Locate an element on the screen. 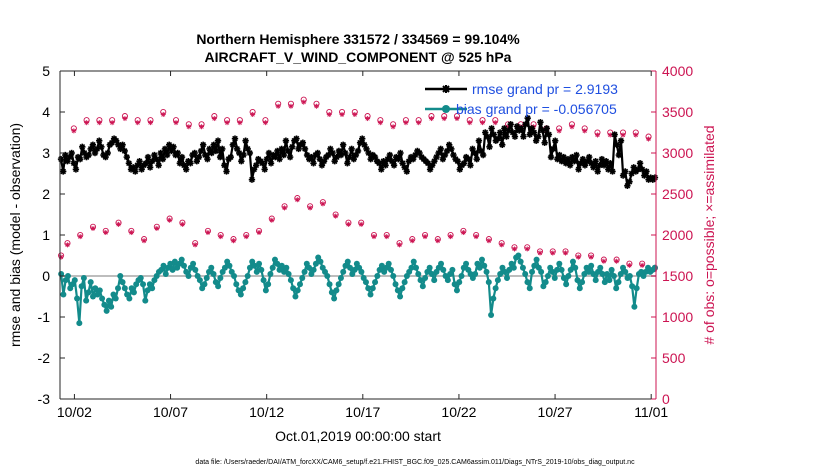  y2-tick-label: 4000 is located at coordinates (677, 71).